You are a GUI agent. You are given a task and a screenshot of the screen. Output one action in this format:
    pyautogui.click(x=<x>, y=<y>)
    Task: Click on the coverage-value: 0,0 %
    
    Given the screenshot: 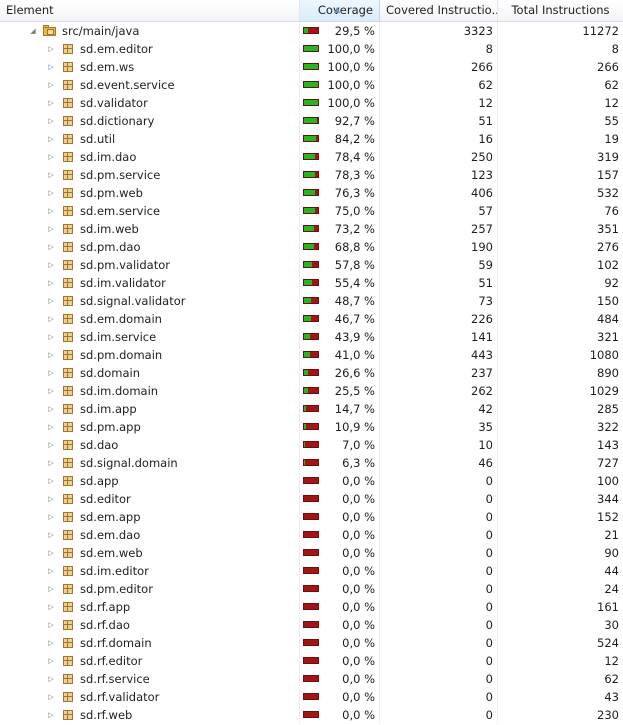 What is the action you would take?
    pyautogui.click(x=358, y=517)
    